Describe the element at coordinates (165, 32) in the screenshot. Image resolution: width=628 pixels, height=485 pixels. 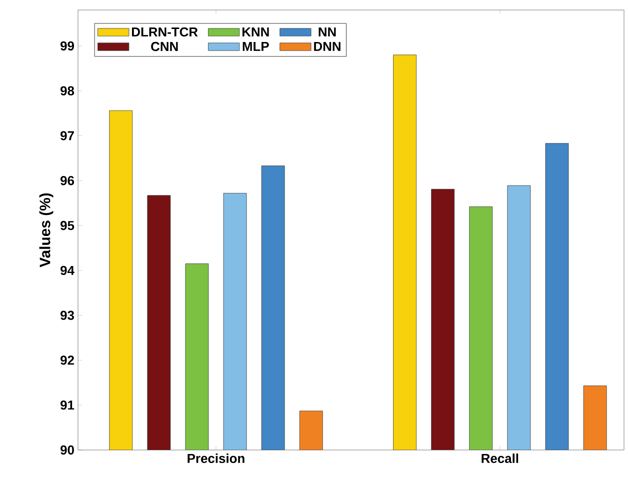
I see `legend-label: DLRN-TCR` at that location.